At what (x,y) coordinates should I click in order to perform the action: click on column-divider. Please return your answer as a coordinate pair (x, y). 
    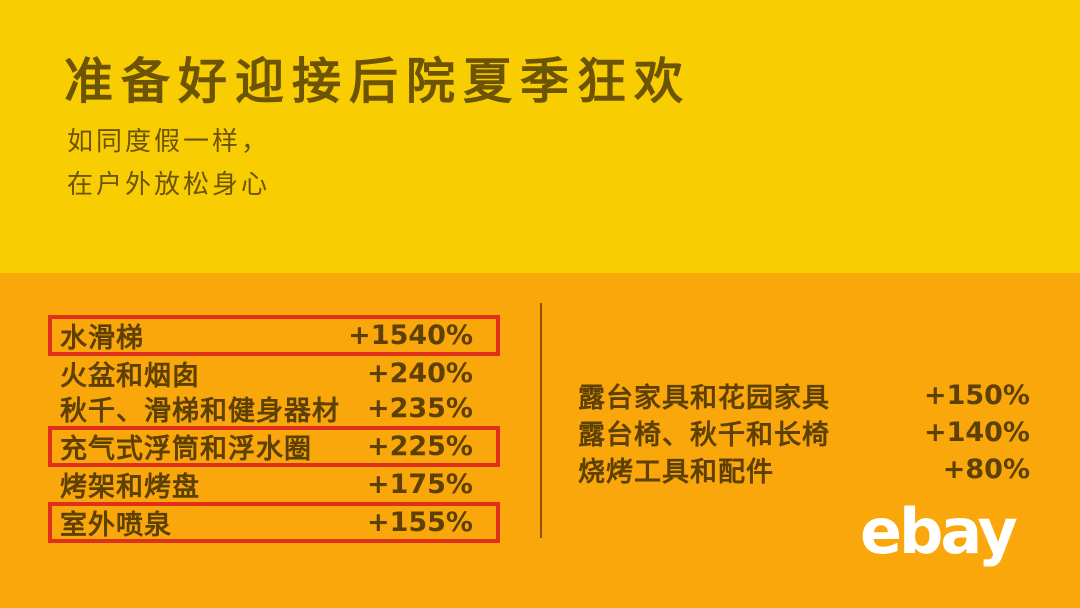
    Looking at the image, I should click on (541, 420).